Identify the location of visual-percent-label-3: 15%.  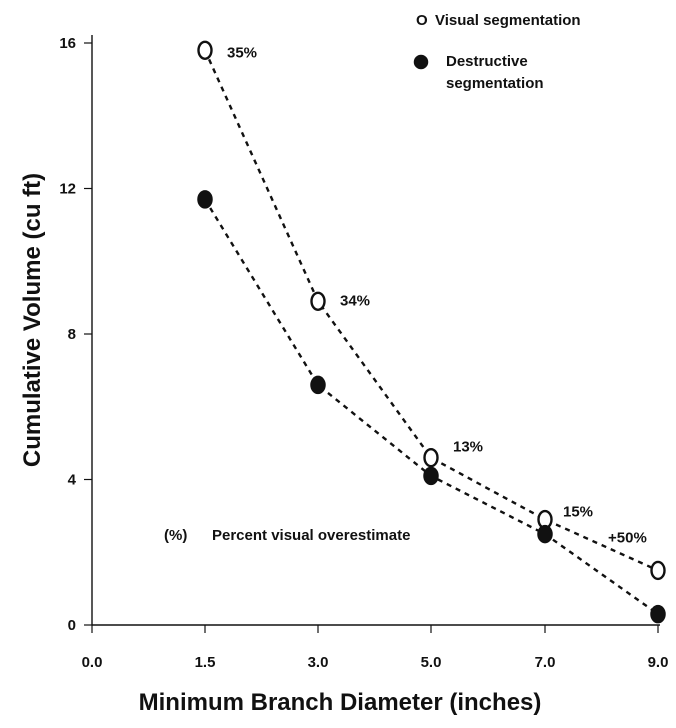
(578, 512).